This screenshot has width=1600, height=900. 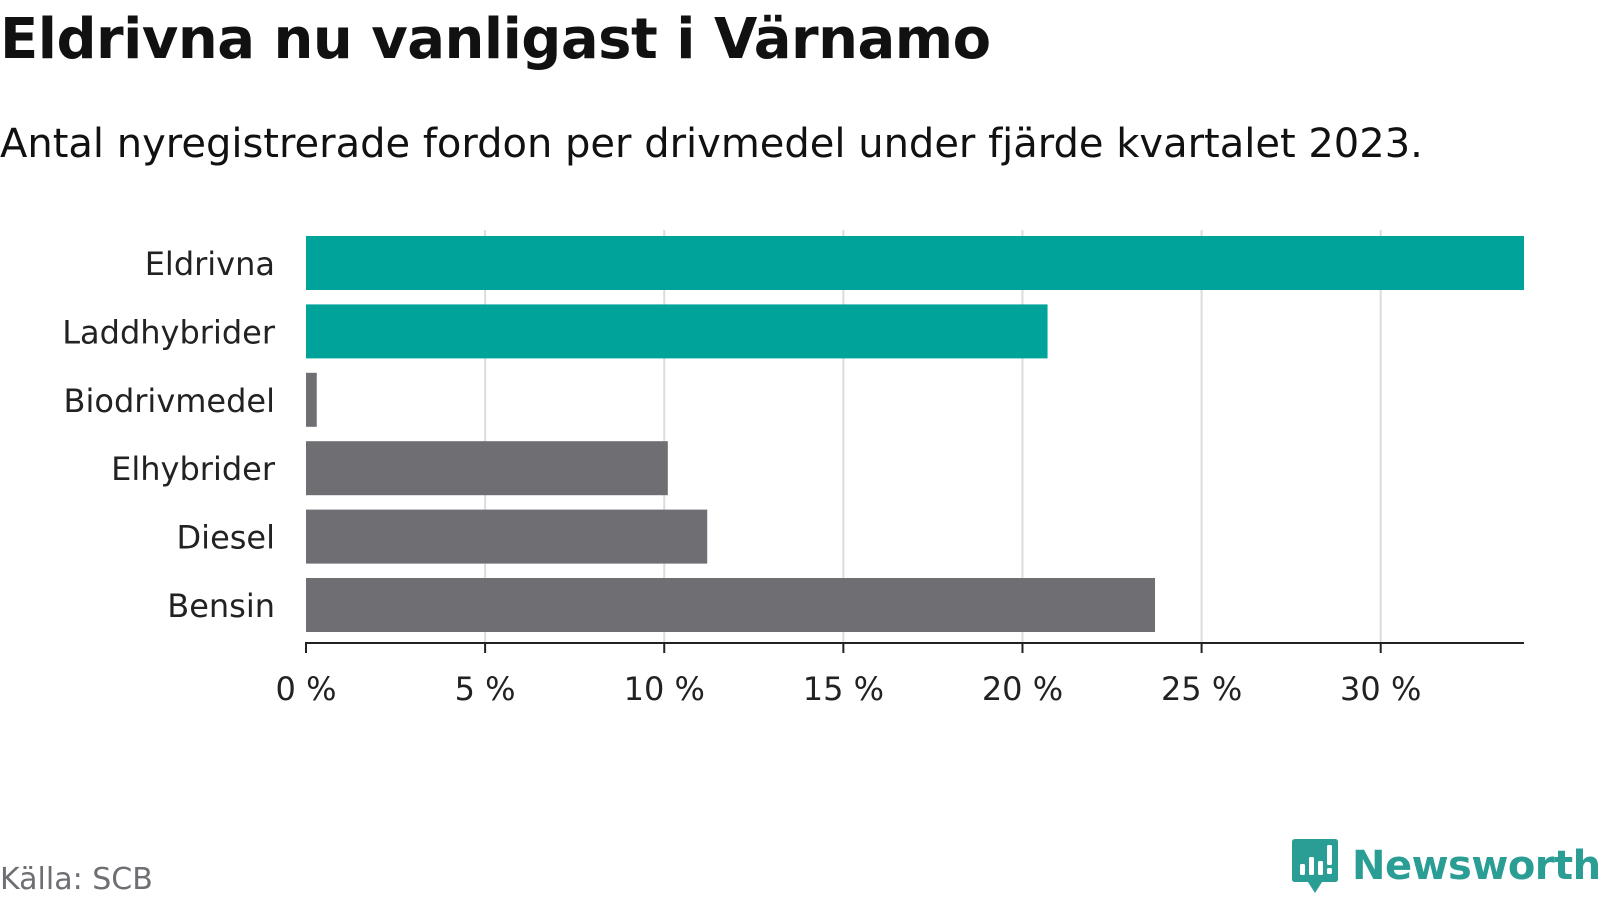 What do you see at coordinates (306, 689) in the screenshot?
I see `x-tick-label-0: 0 %` at bounding box center [306, 689].